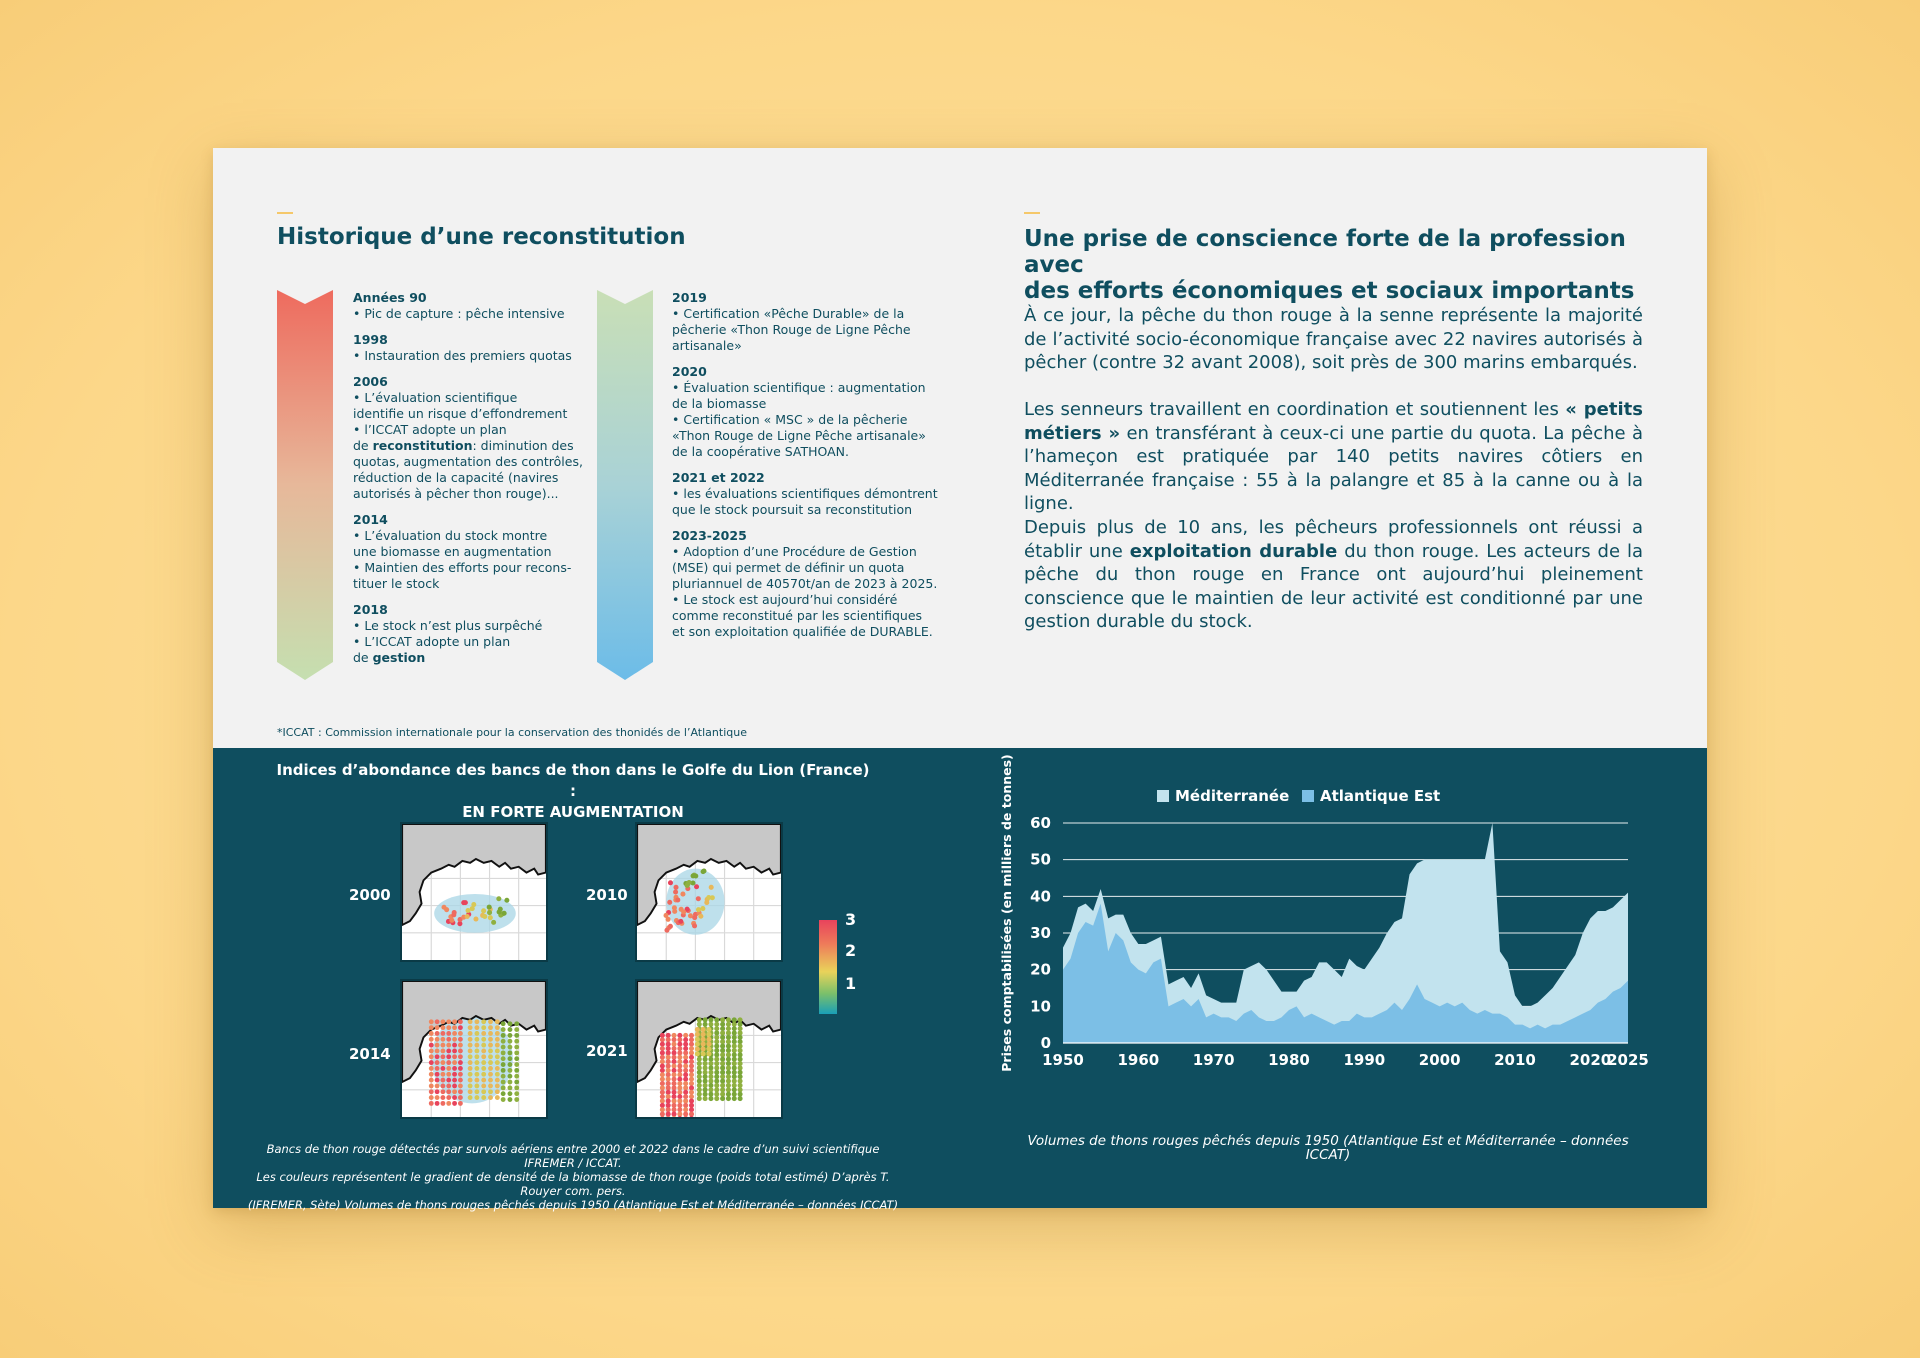 Image resolution: width=1920 pixels, height=1358 pixels. Describe the element at coordinates (791, 329) in the screenshot. I see `timeline-line: pêcherie «Thon Rouge de Ligne Pêche` at that location.